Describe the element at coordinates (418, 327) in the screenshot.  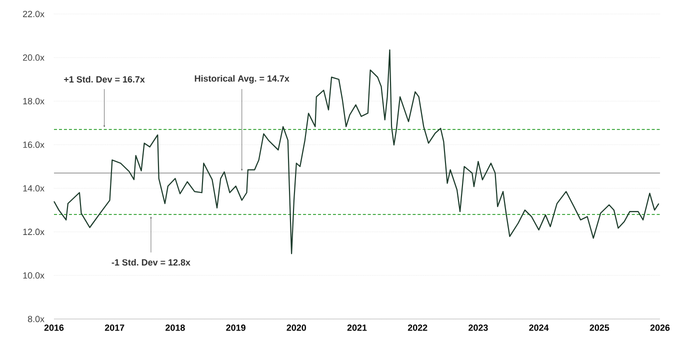
I see `x-tick-label: 2022` at that location.